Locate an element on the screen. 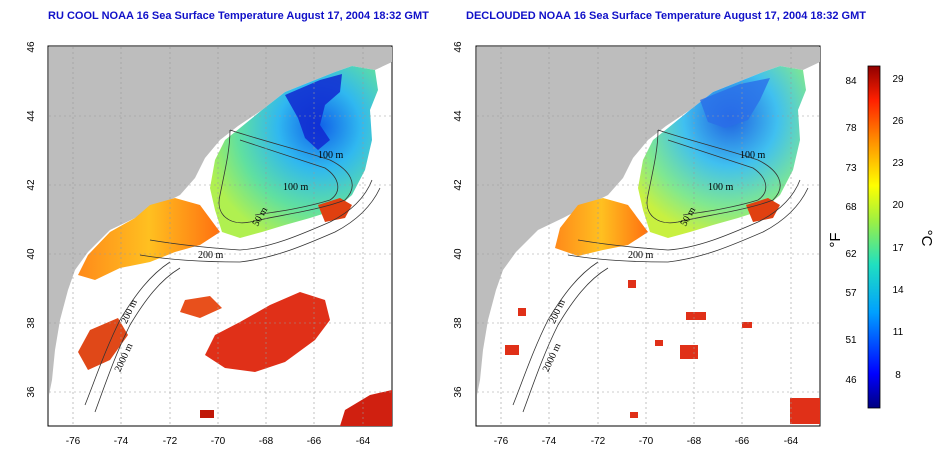 Image resolution: width=950 pixels, height=475 pixels. fahrenheit-tick-label: 62 is located at coordinates (851, 254).